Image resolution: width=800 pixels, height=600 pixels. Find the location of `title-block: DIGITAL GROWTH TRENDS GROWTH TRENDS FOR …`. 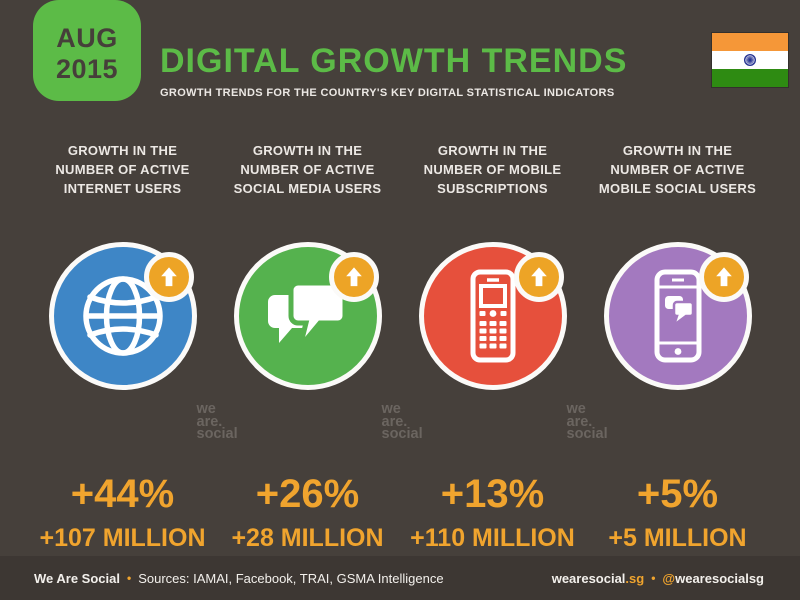

title-block: DIGITAL GROWTH TRENDS GROWTH TRENDS FOR … is located at coordinates (393, 71).